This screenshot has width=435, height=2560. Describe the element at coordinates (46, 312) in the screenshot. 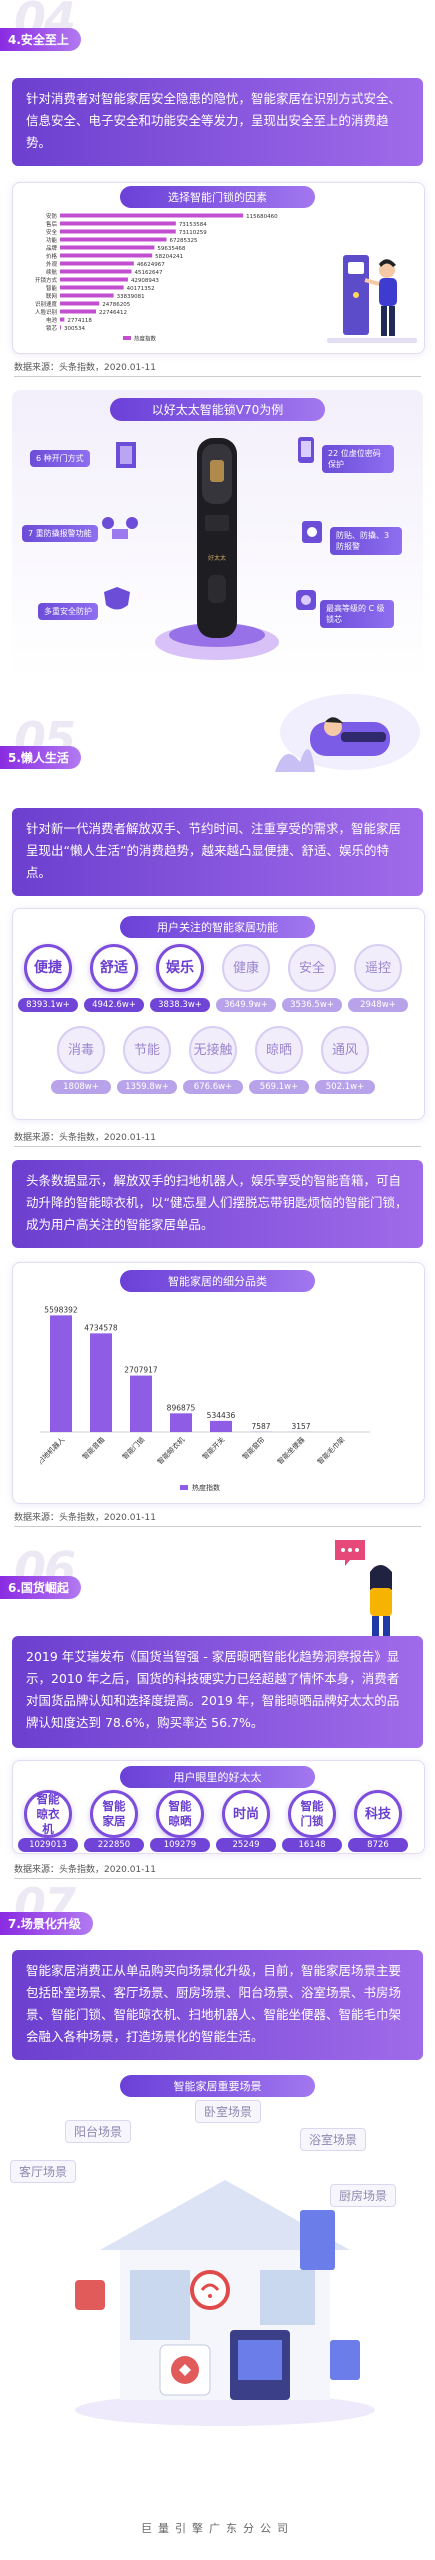

I see `category-label: 人脸识别` at that location.